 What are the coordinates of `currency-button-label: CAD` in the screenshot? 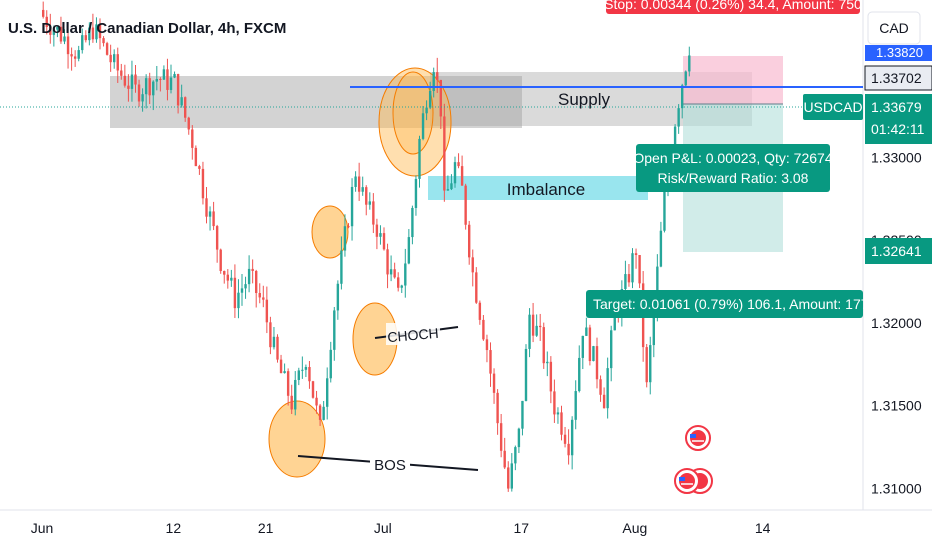 It's located at (894, 28).